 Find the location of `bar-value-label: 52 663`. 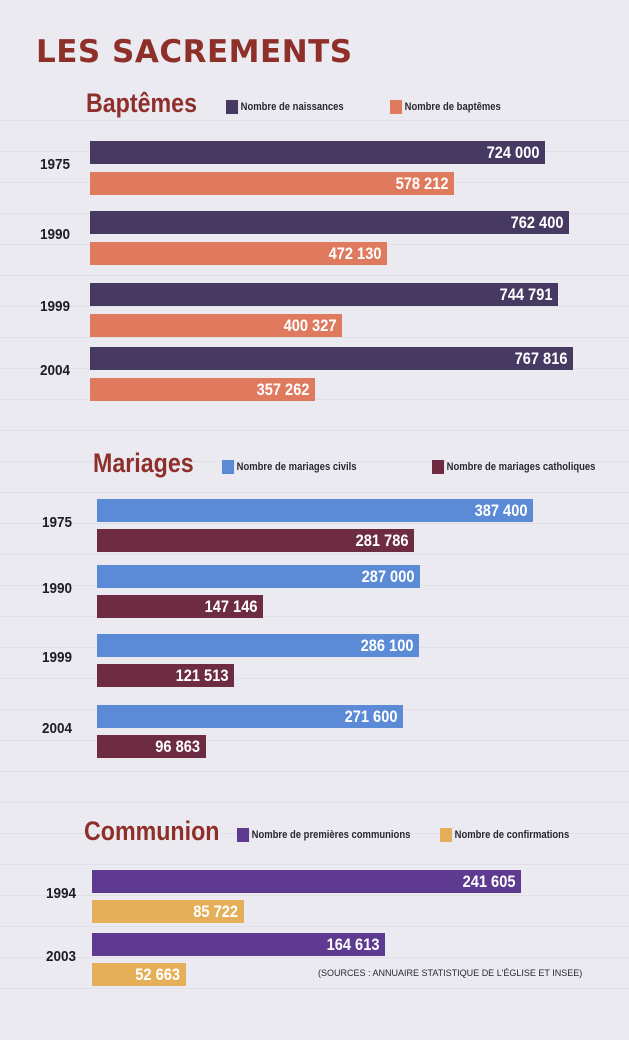

bar-value-label: 52 663 is located at coordinates (157, 974).